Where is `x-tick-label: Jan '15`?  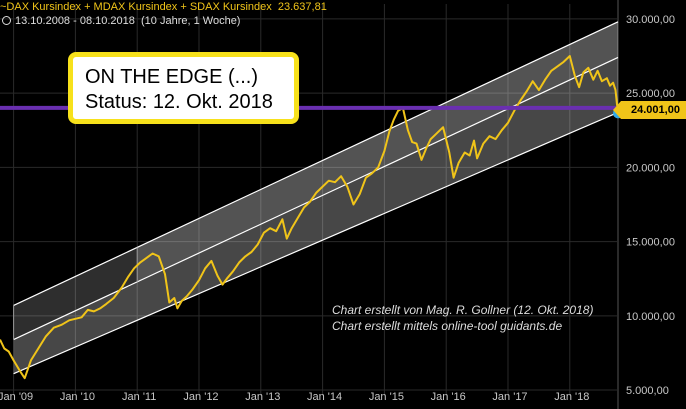
x-tick-label: Jan '15 is located at coordinates (386, 397).